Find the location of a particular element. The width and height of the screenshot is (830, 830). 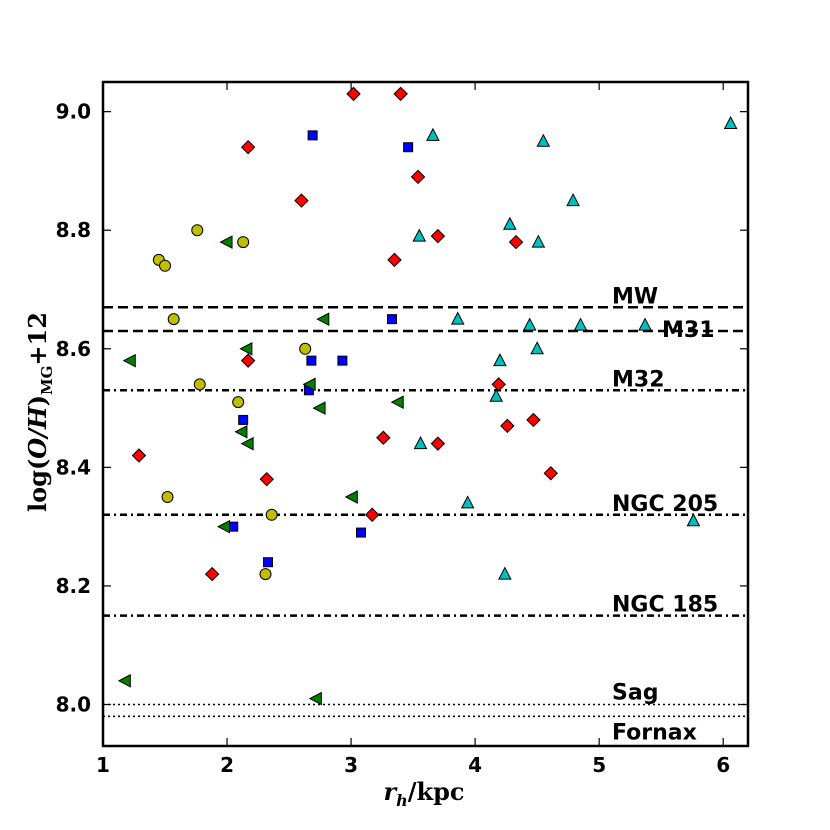

x-tick-label: 2 is located at coordinates (227, 765).